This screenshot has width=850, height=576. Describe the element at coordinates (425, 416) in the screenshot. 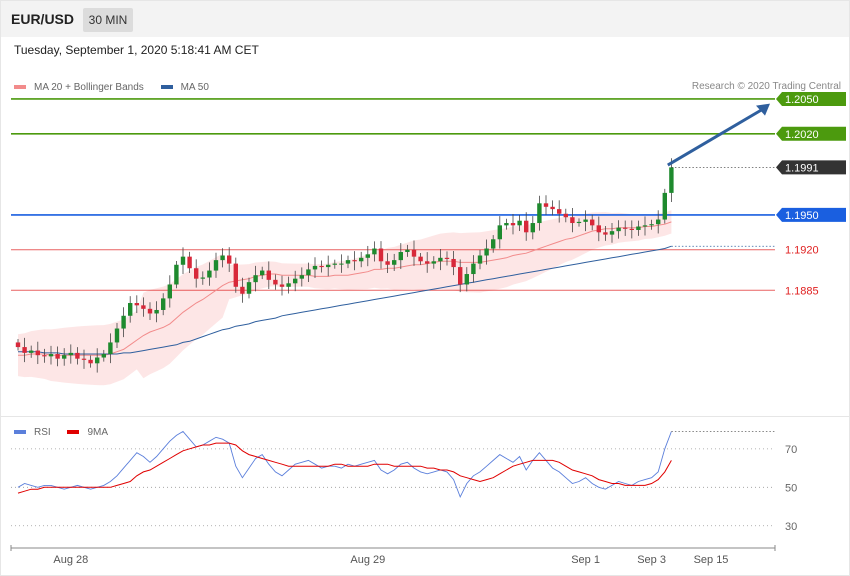

I see `panel-divider` at that location.